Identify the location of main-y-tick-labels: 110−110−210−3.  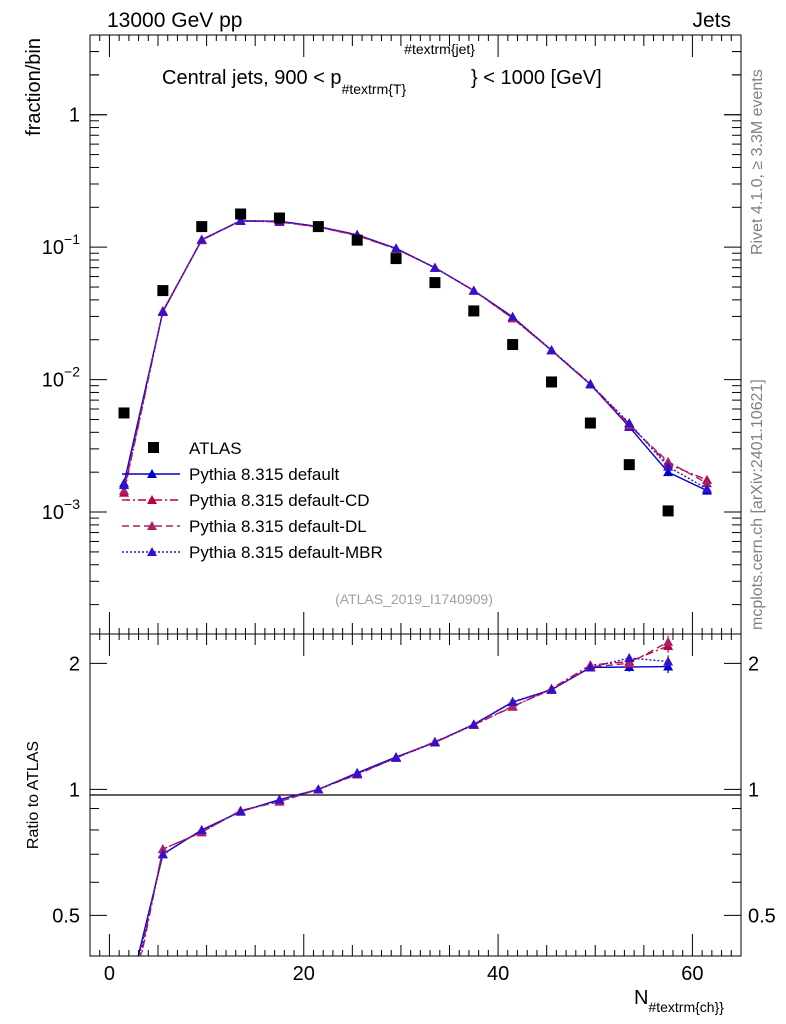
(61, 314).